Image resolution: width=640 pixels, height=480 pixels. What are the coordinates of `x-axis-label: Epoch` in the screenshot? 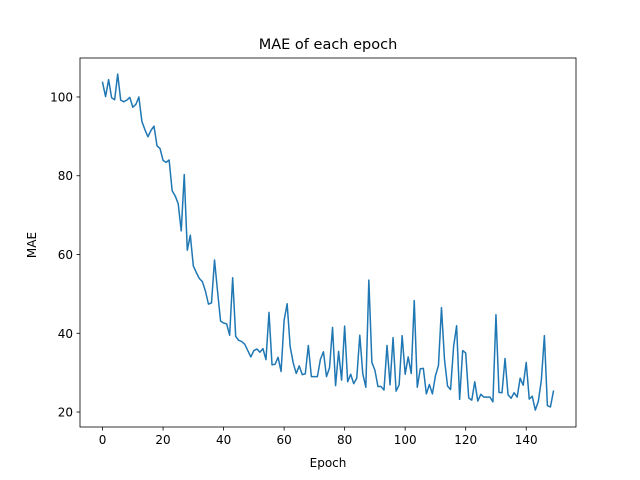 It's located at (328, 463).